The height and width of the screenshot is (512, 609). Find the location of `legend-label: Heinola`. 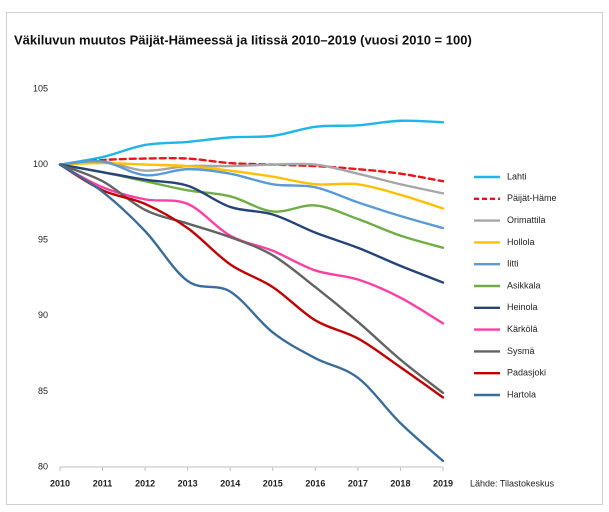

legend-label: Heinola is located at coordinates (522, 307).